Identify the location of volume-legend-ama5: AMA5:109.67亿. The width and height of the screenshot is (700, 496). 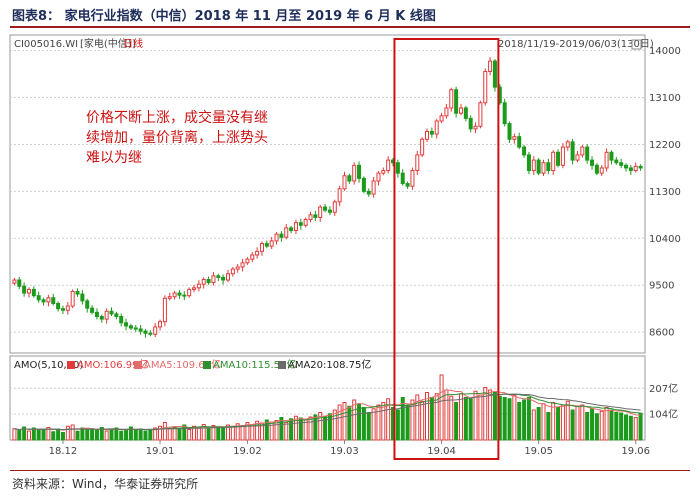
(182, 364).